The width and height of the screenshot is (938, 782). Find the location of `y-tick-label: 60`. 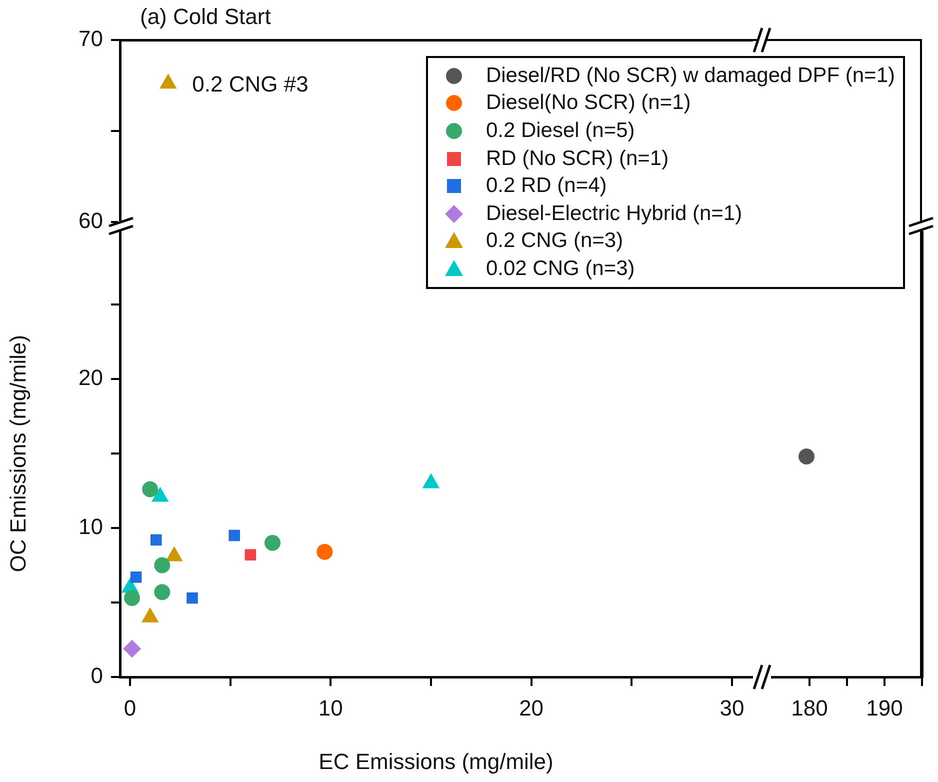

y-tick-label: 60 is located at coordinates (90, 221).